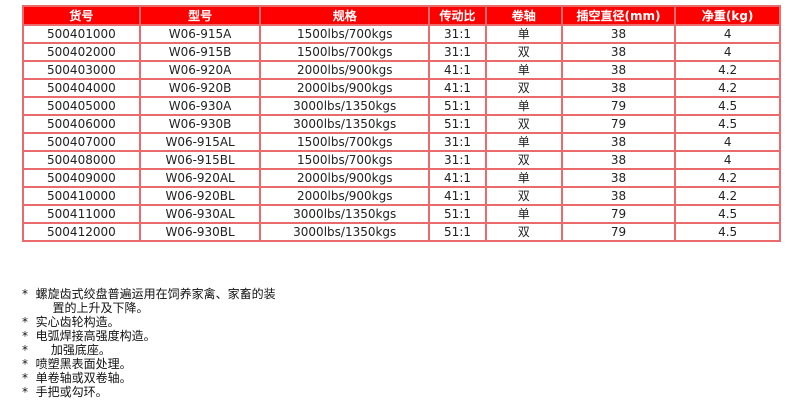  What do you see at coordinates (81, 70) in the screenshot?
I see `table-cell: 500403000` at bounding box center [81, 70].